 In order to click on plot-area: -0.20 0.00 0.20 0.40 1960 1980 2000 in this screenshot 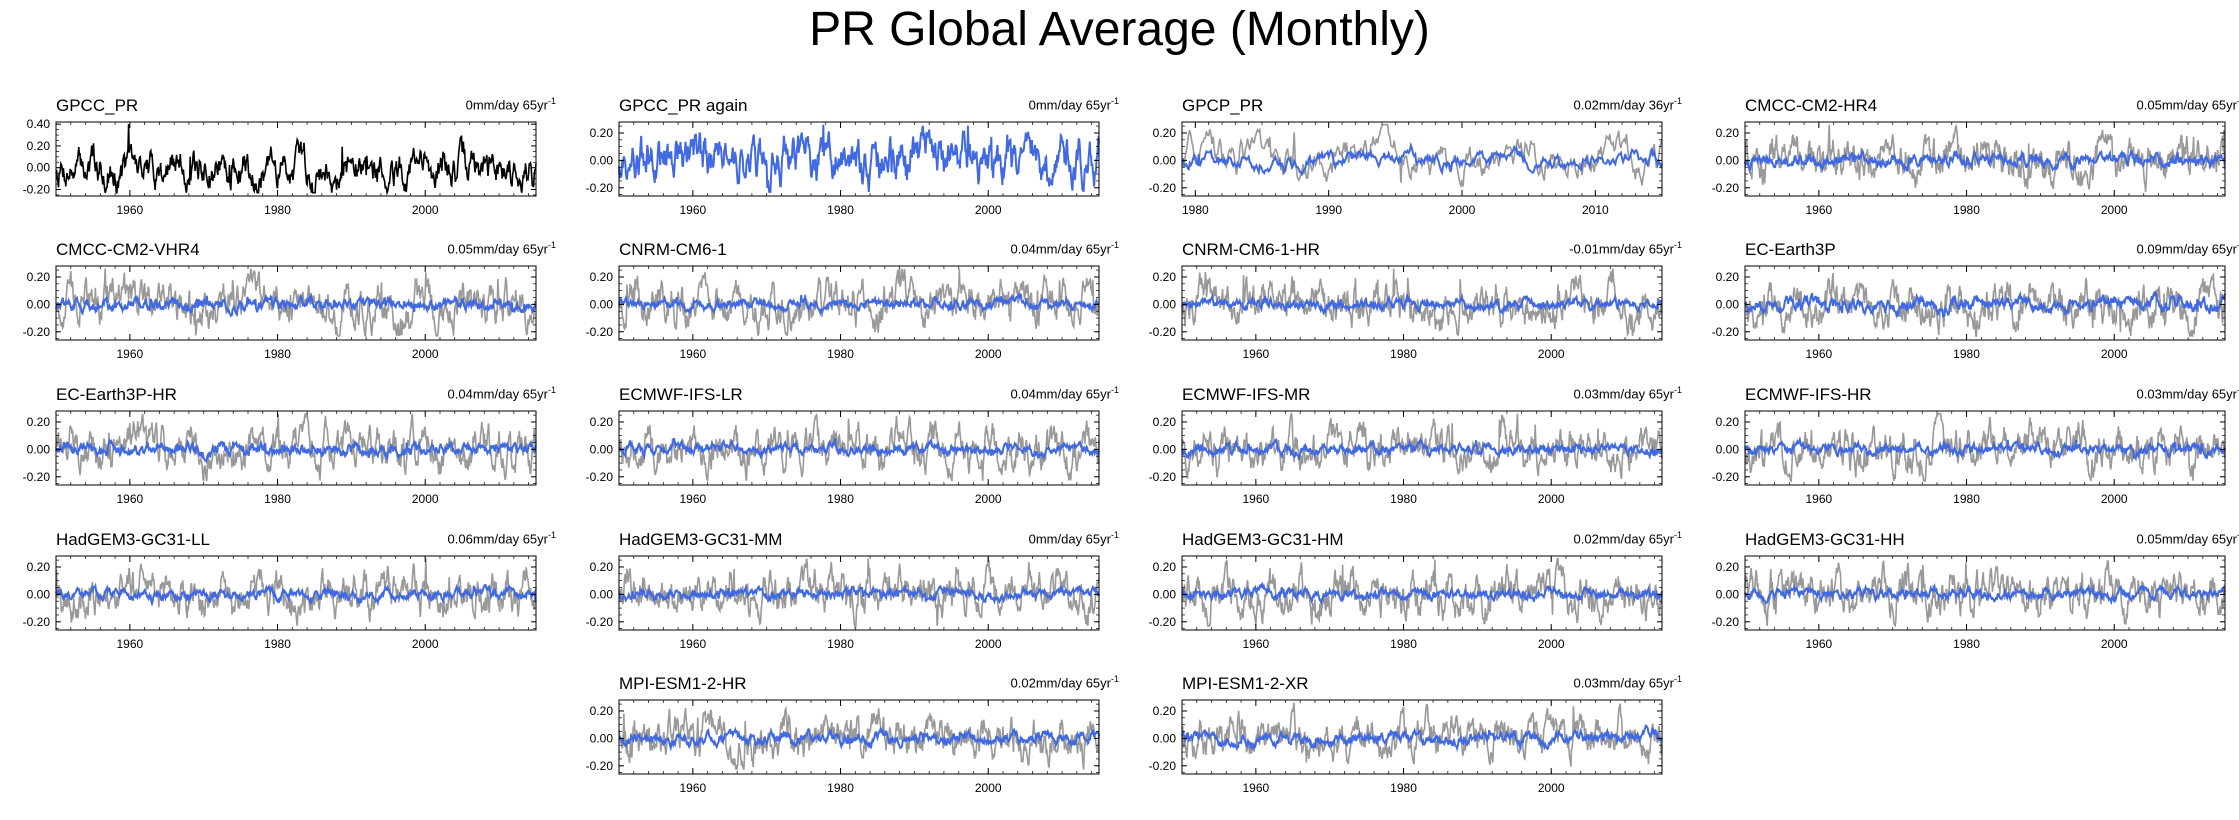, I will do `click(280, 167)`.